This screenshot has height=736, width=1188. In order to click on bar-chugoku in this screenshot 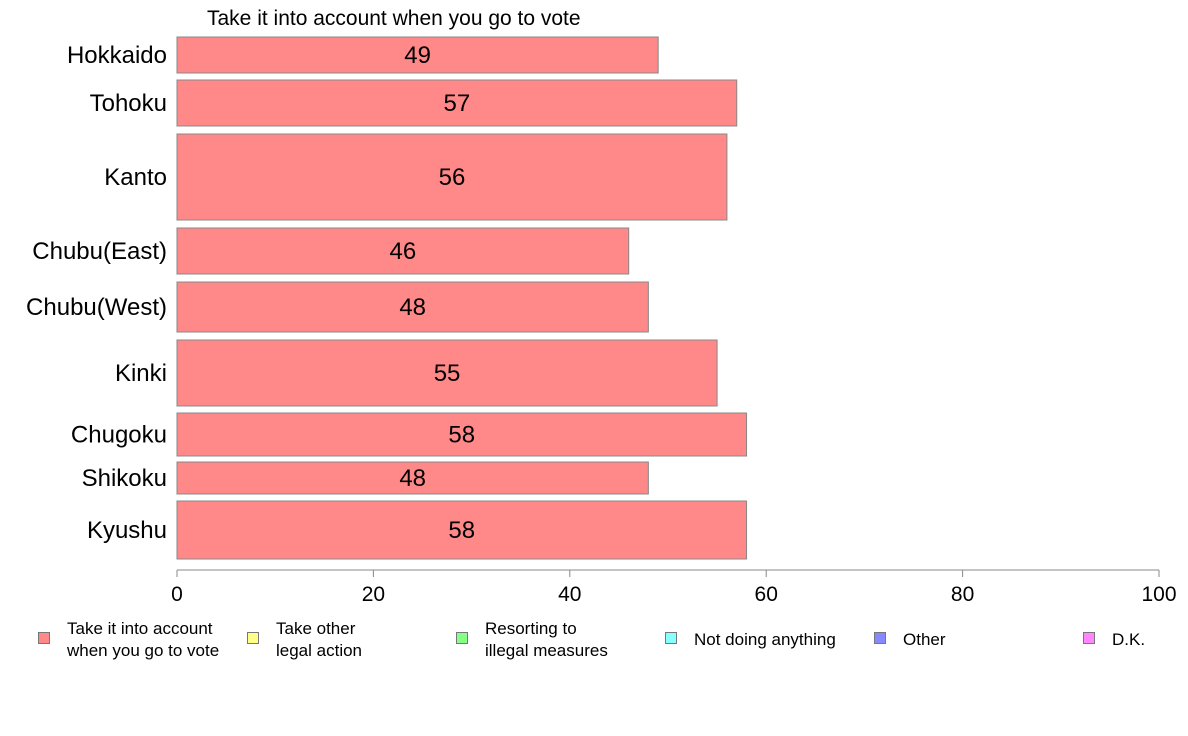, I will do `click(462, 434)`.